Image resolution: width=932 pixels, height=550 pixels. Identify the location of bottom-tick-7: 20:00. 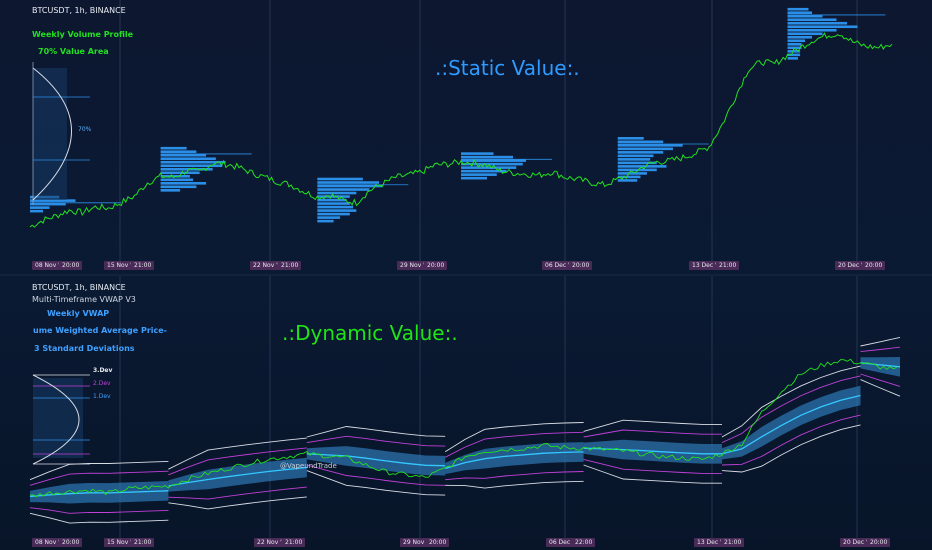
(438, 542).